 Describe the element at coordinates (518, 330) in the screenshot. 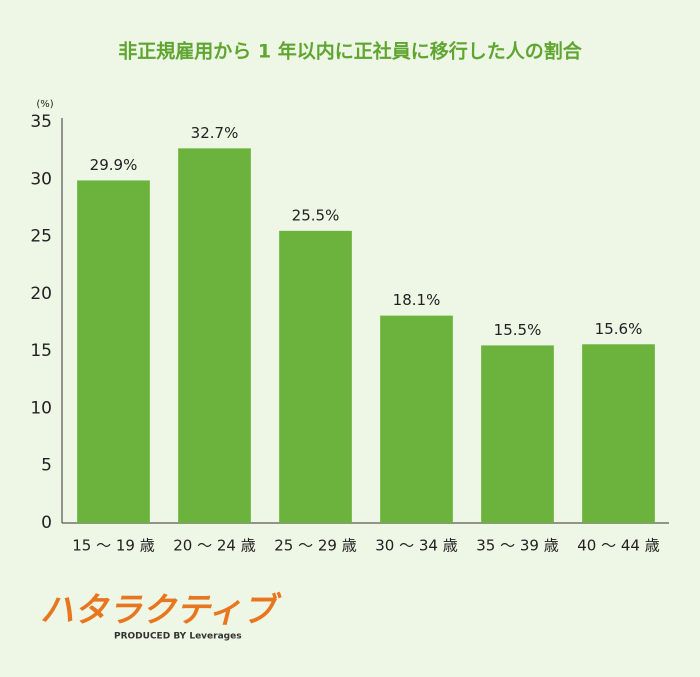

I see `value-label: 15.5%` at that location.